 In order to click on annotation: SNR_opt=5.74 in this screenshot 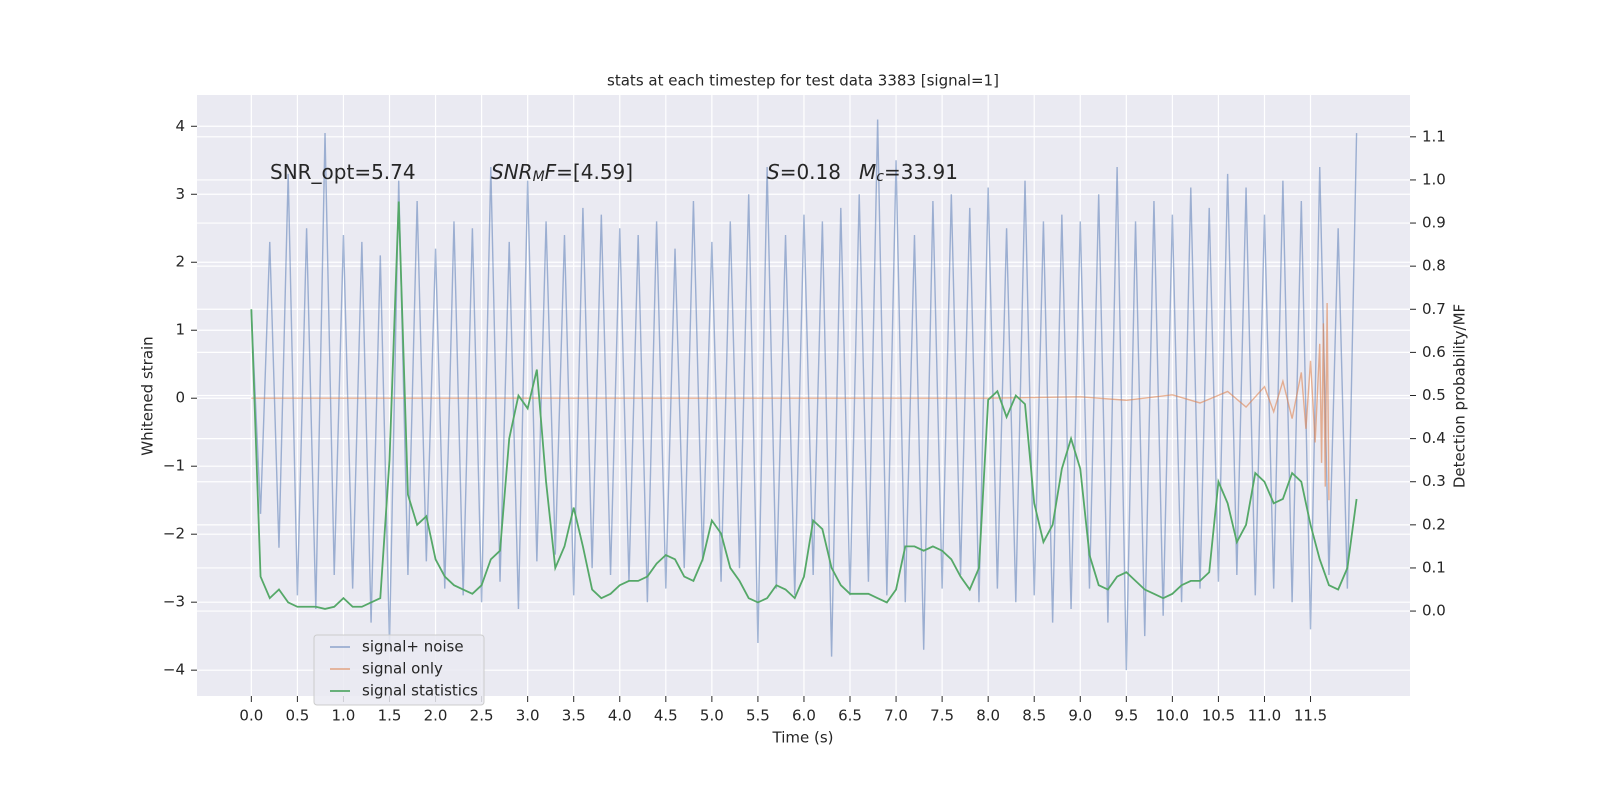, I will do `click(343, 172)`.